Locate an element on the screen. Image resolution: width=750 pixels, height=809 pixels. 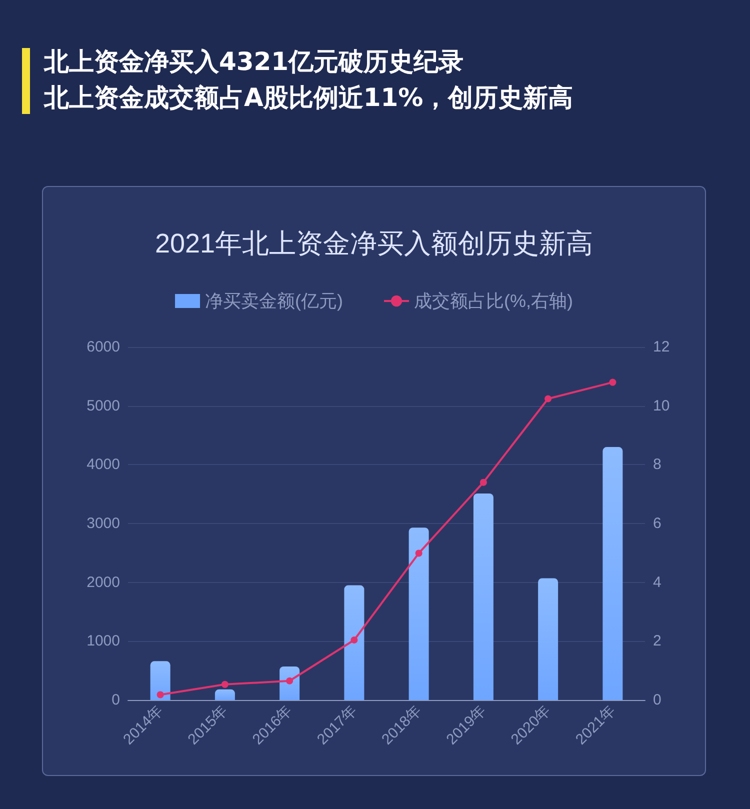
text: 北上资金成交额占A股比例近11%，创历史新高 is located at coordinates (308, 98).